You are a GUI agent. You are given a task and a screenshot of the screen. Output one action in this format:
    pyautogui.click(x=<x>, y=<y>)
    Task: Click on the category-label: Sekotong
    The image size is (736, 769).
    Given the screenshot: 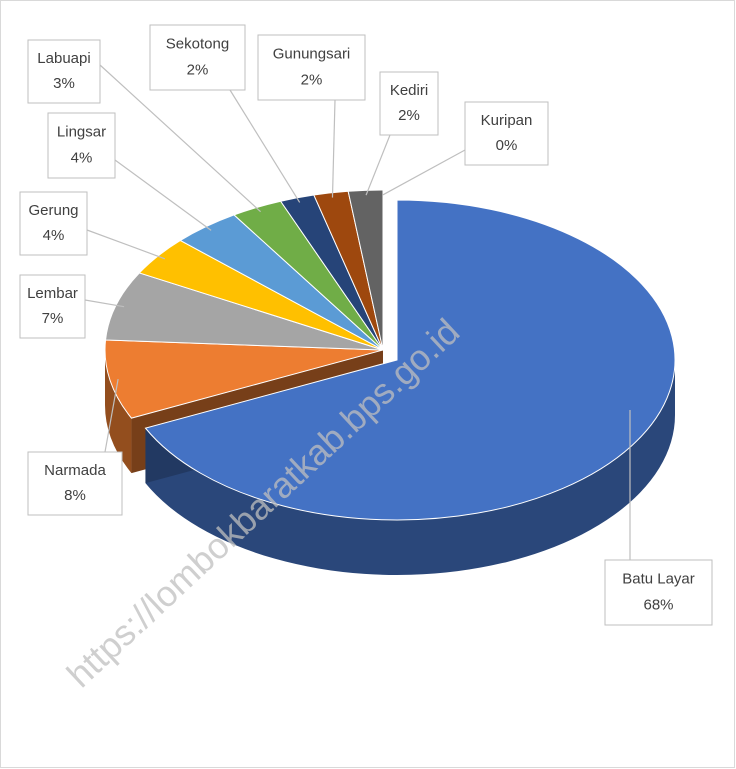 What is the action you would take?
    pyautogui.click(x=197, y=43)
    